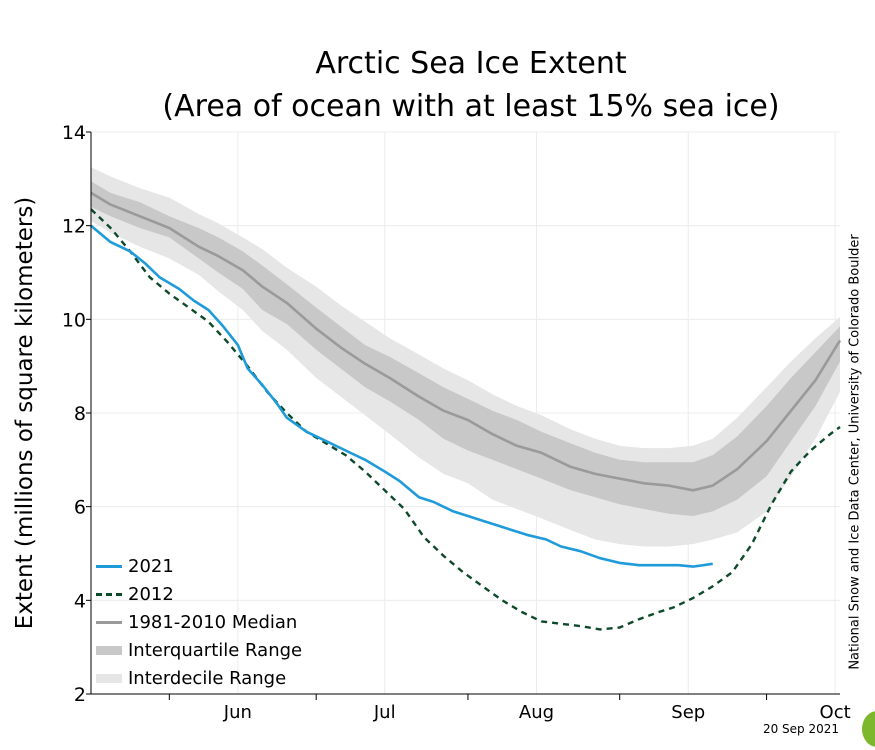 Image resolution: width=875 pixels, height=750 pixels. What do you see at coordinates (536, 712) in the screenshot?
I see `x-tick-label-aug: Aug` at bounding box center [536, 712].